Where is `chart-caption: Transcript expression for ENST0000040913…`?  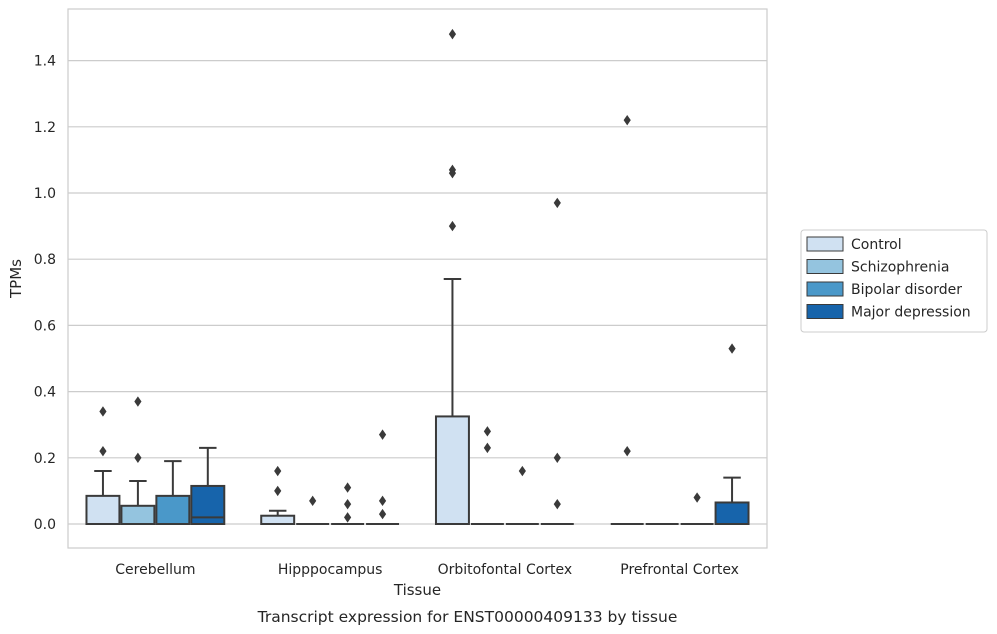 chart-caption: Transcript expression for ENST0000040913… is located at coordinates (467, 617).